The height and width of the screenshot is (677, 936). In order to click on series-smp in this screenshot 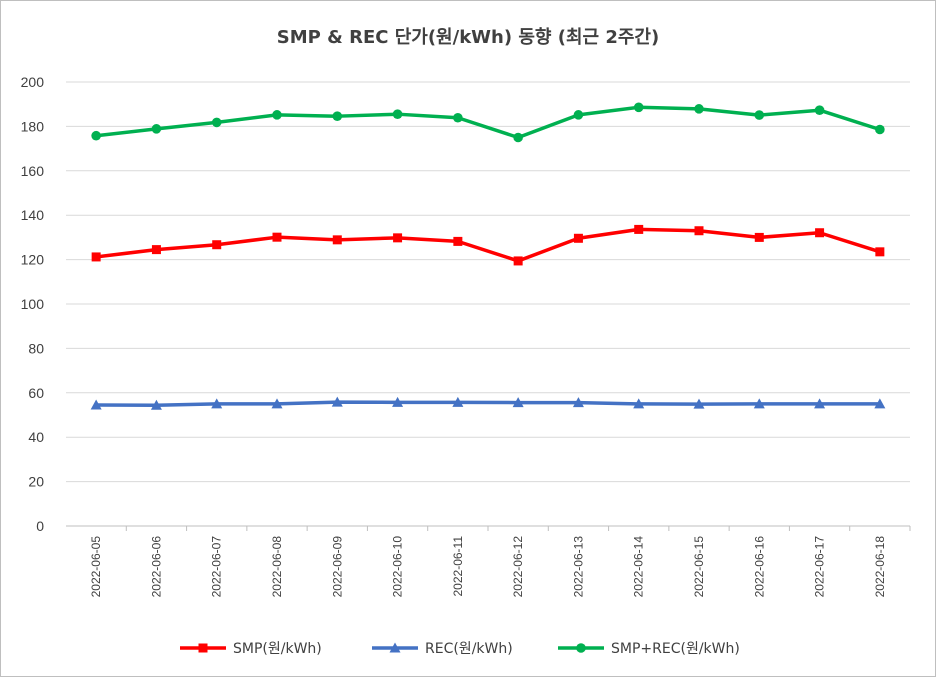, I will do `click(488, 245)`.